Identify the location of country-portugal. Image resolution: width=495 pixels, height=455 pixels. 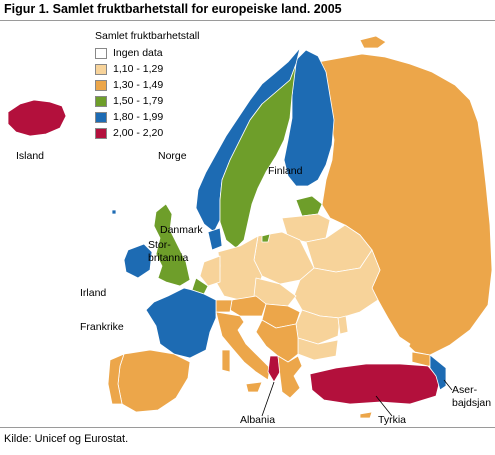
(116, 379).